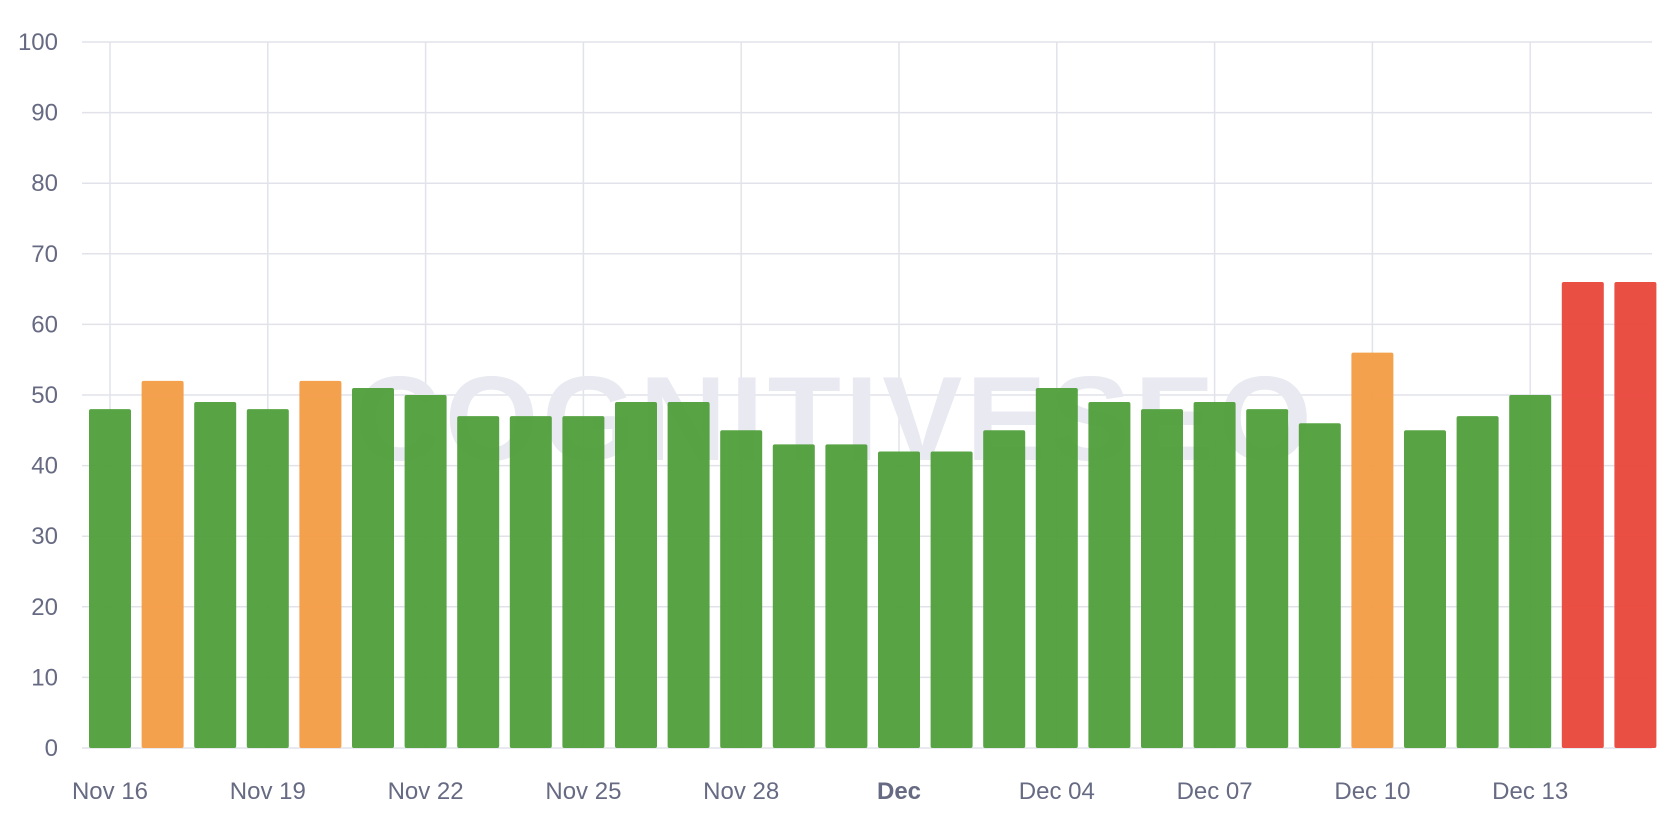 This screenshot has height=828, width=1670. I want to click on bar-dec-05: Dec 05: 49, so click(1109, 575).